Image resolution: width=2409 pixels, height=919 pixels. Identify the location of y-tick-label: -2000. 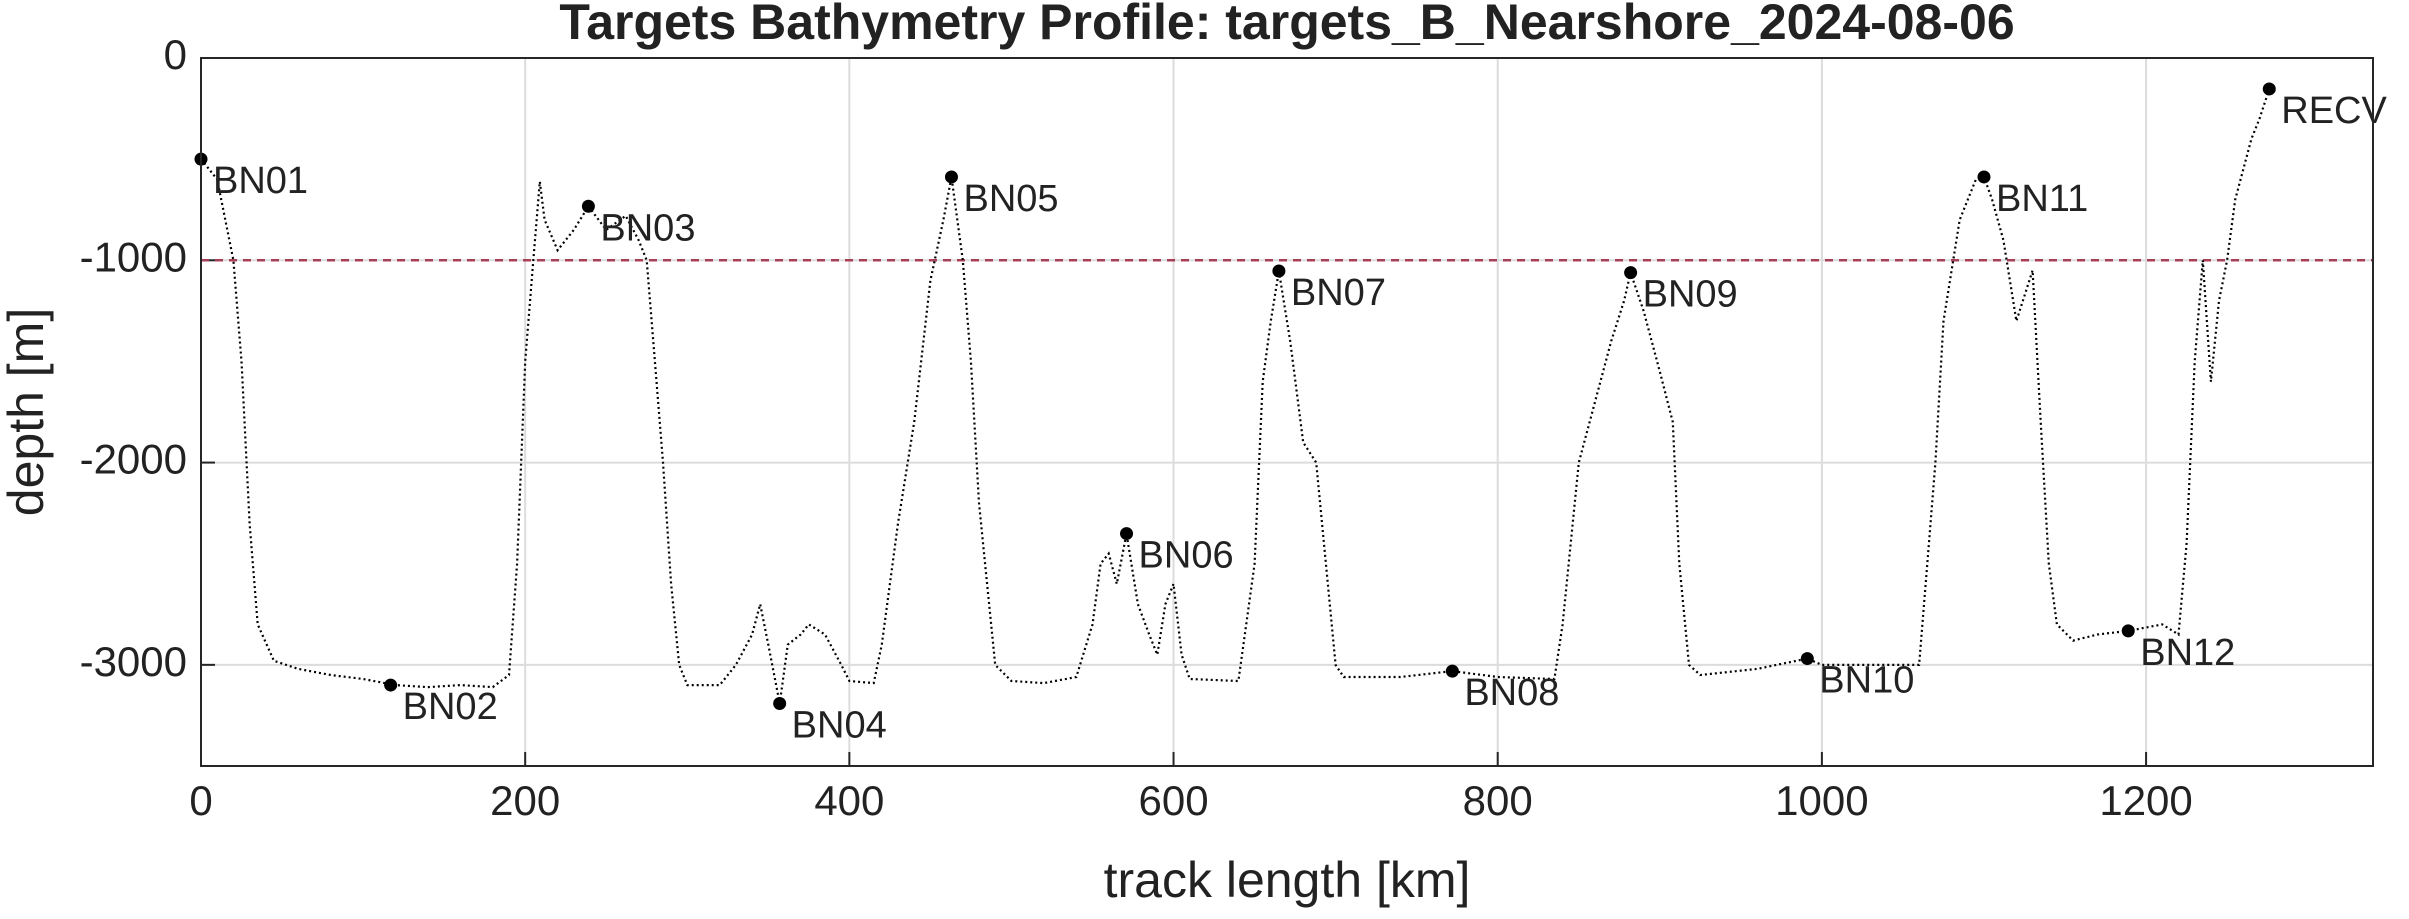
(133, 459).